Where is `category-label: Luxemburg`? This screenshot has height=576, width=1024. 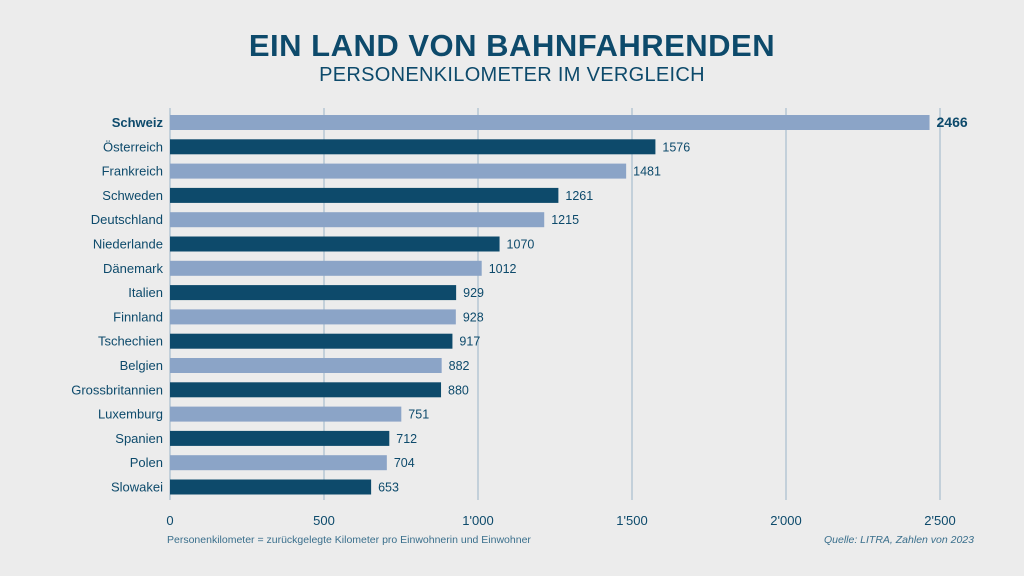
category-label: Luxemburg is located at coordinates (130, 414).